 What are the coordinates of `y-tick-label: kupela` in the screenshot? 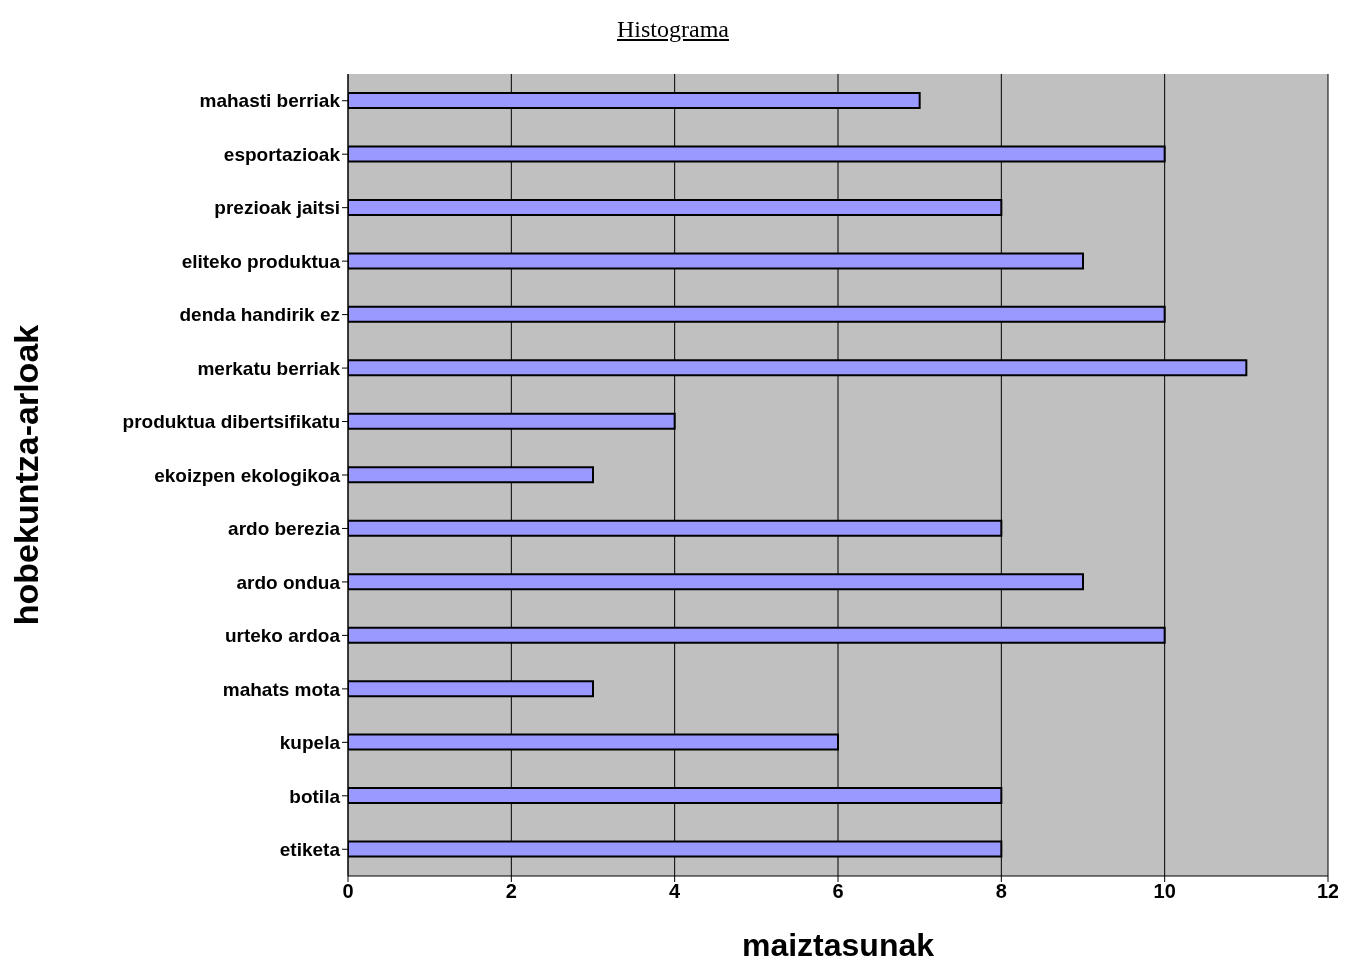 It's located at (310, 743).